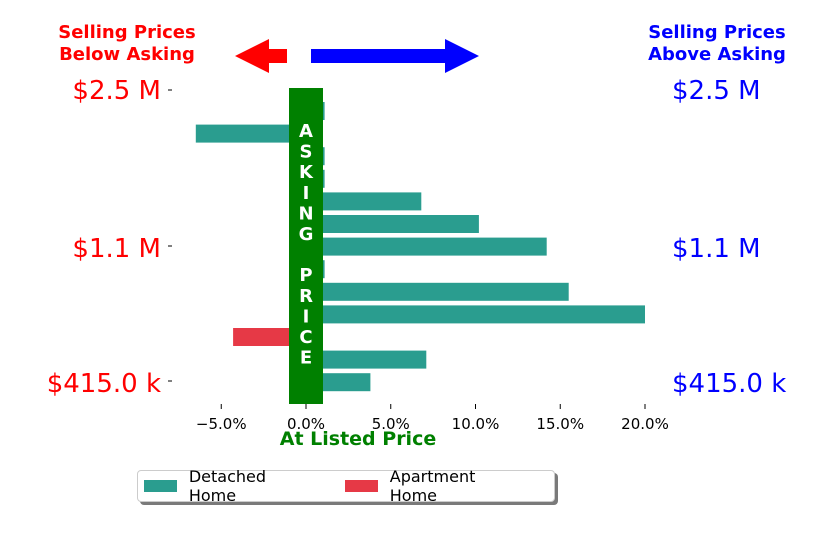 This screenshot has height=541, width=834. I want to click on left-header-line1: Selling Prices, so click(126, 32).